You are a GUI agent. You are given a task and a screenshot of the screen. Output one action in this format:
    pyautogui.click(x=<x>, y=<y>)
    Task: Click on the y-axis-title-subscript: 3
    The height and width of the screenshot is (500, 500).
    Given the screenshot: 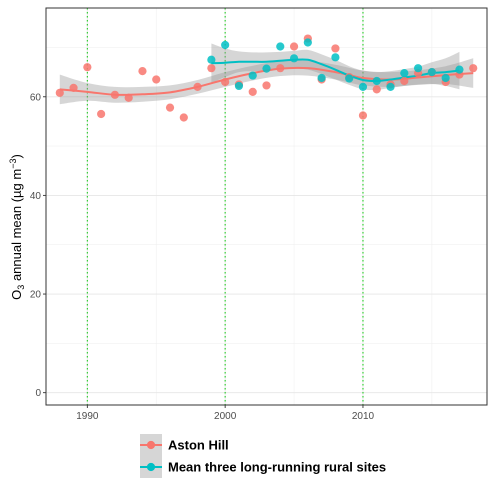 What is the action you would take?
    pyautogui.click(x=21, y=287)
    